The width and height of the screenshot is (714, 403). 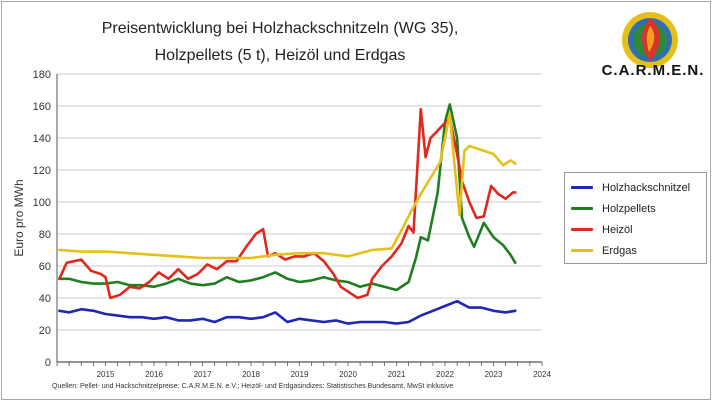 I want to click on legend-swatch-holzhackschnitzel, so click(x=582, y=187).